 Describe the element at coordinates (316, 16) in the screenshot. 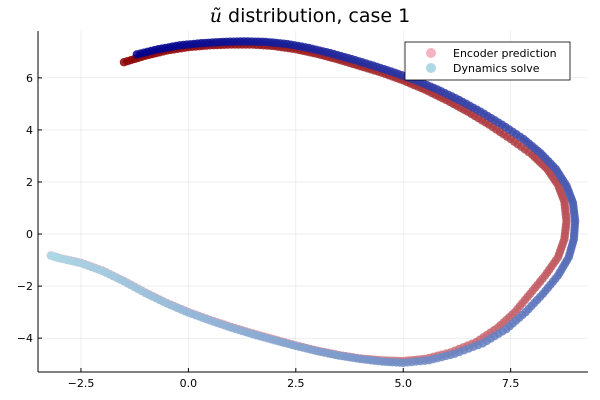

I see `chart-title-text: distribution, case 1` at that location.